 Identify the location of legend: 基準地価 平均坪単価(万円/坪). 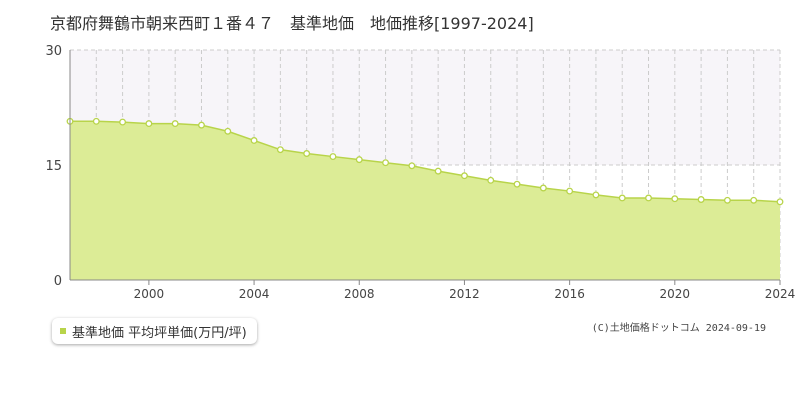
(154, 331).